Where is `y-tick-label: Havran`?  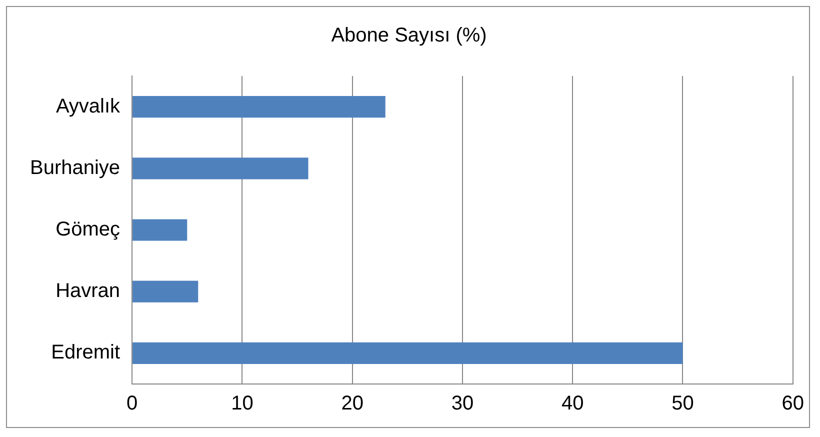 y-tick-label: Havran is located at coordinates (88, 291).